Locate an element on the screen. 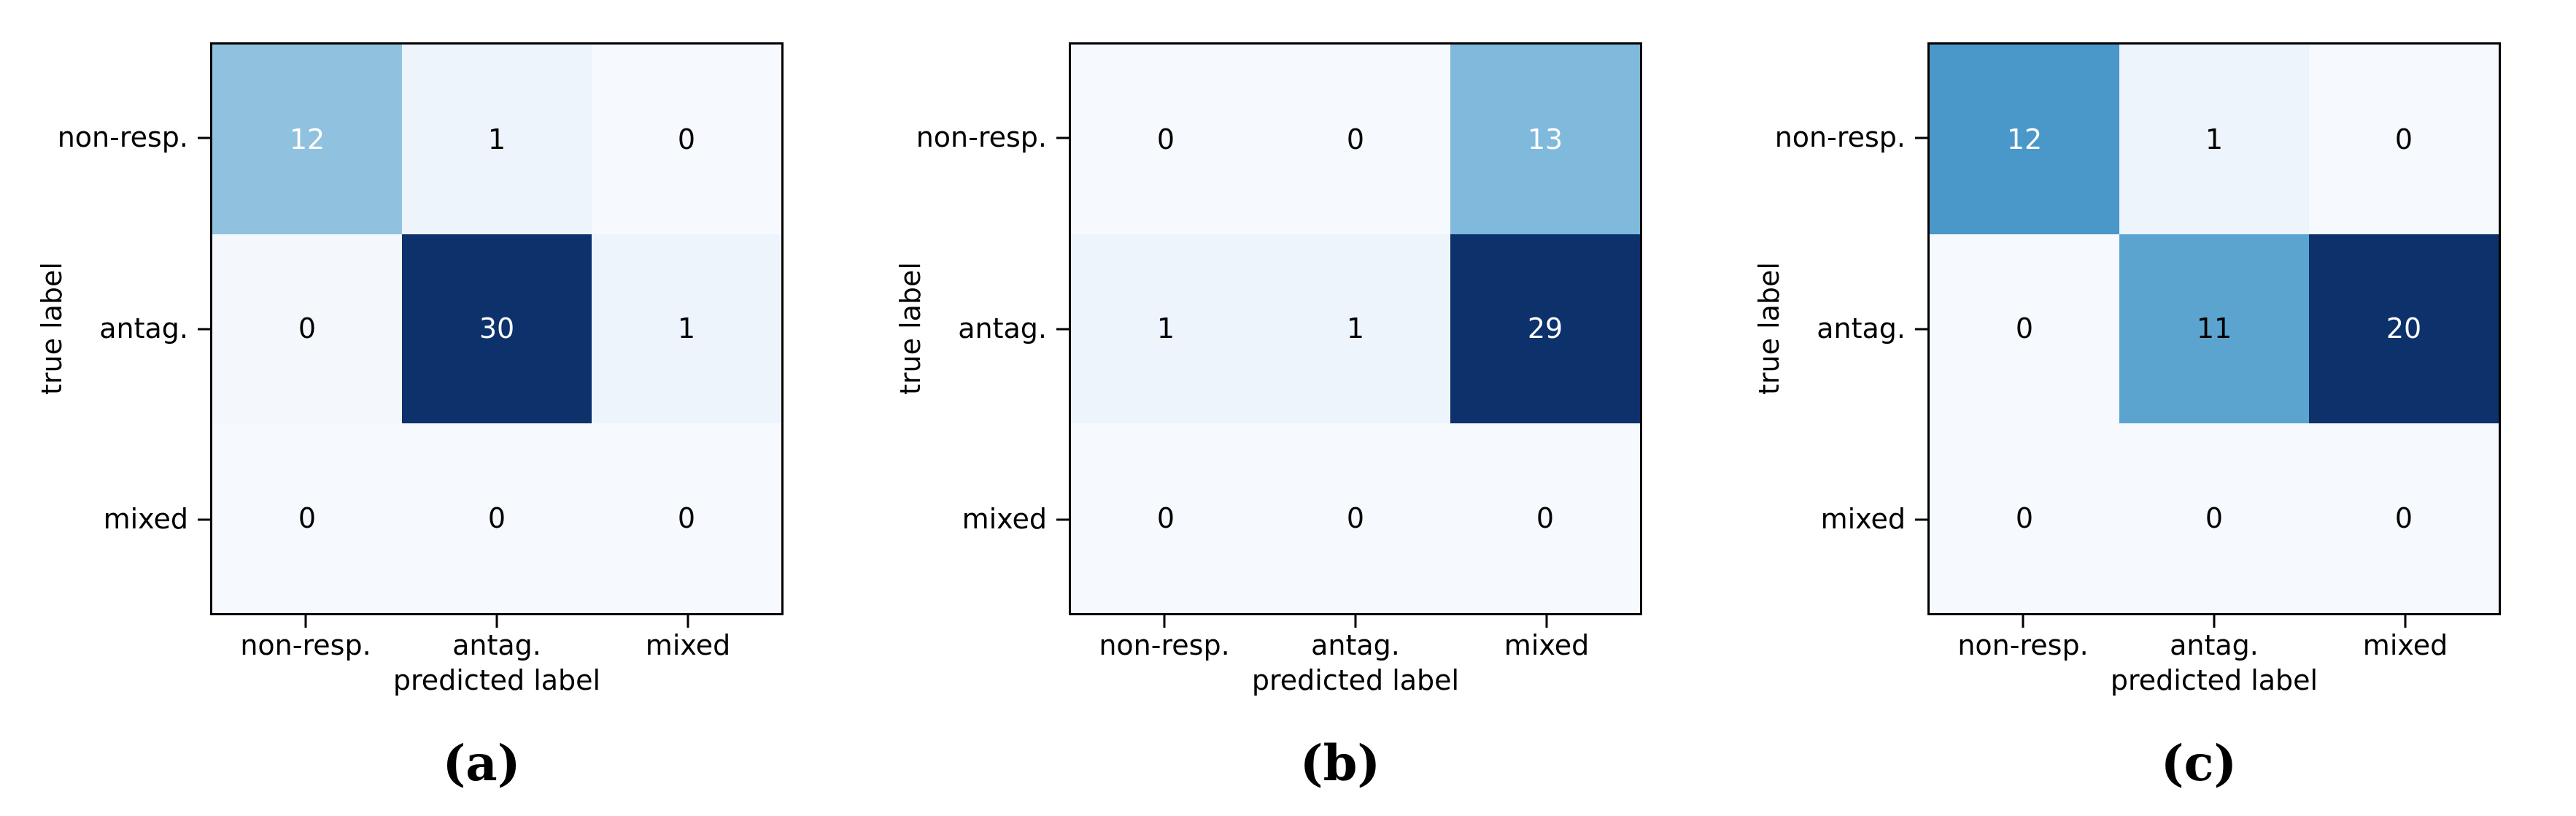 The image size is (2576, 816). panel-caption-c: (c) is located at coordinates (2198, 763).